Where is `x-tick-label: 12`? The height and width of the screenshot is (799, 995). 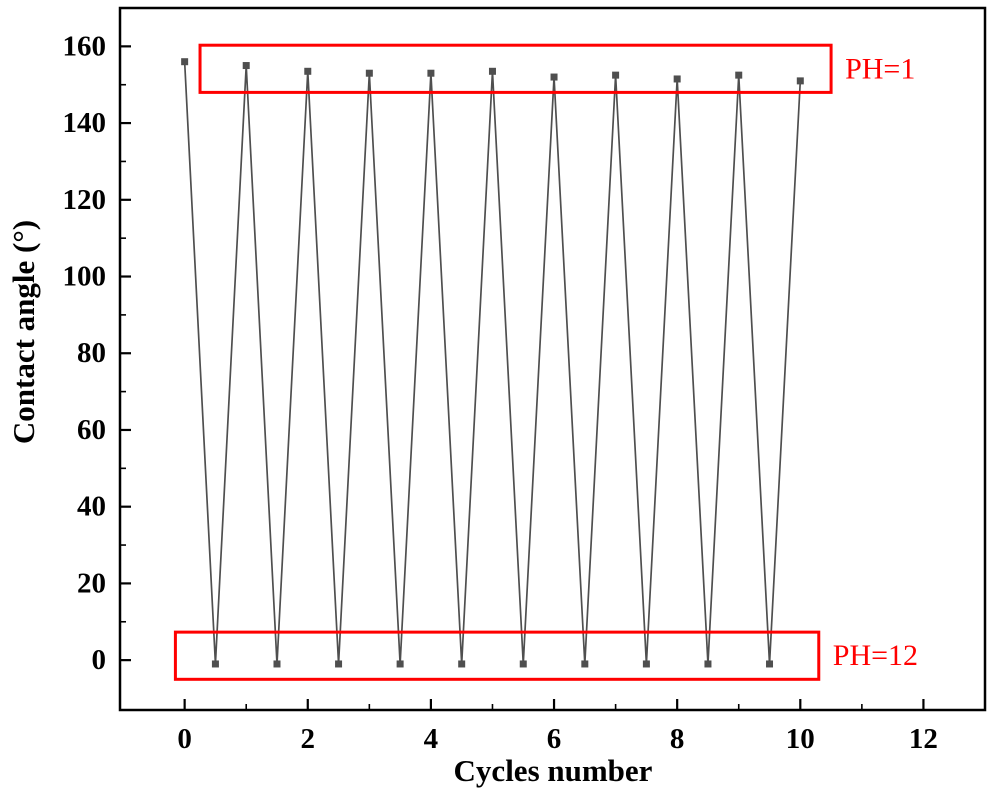
x-tick-label: 12 is located at coordinates (923, 739).